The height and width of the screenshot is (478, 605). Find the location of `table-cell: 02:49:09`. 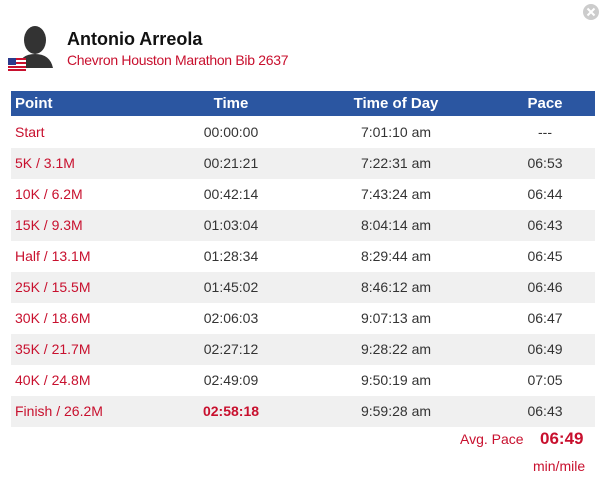

table-cell: 02:49:09 is located at coordinates (231, 380).